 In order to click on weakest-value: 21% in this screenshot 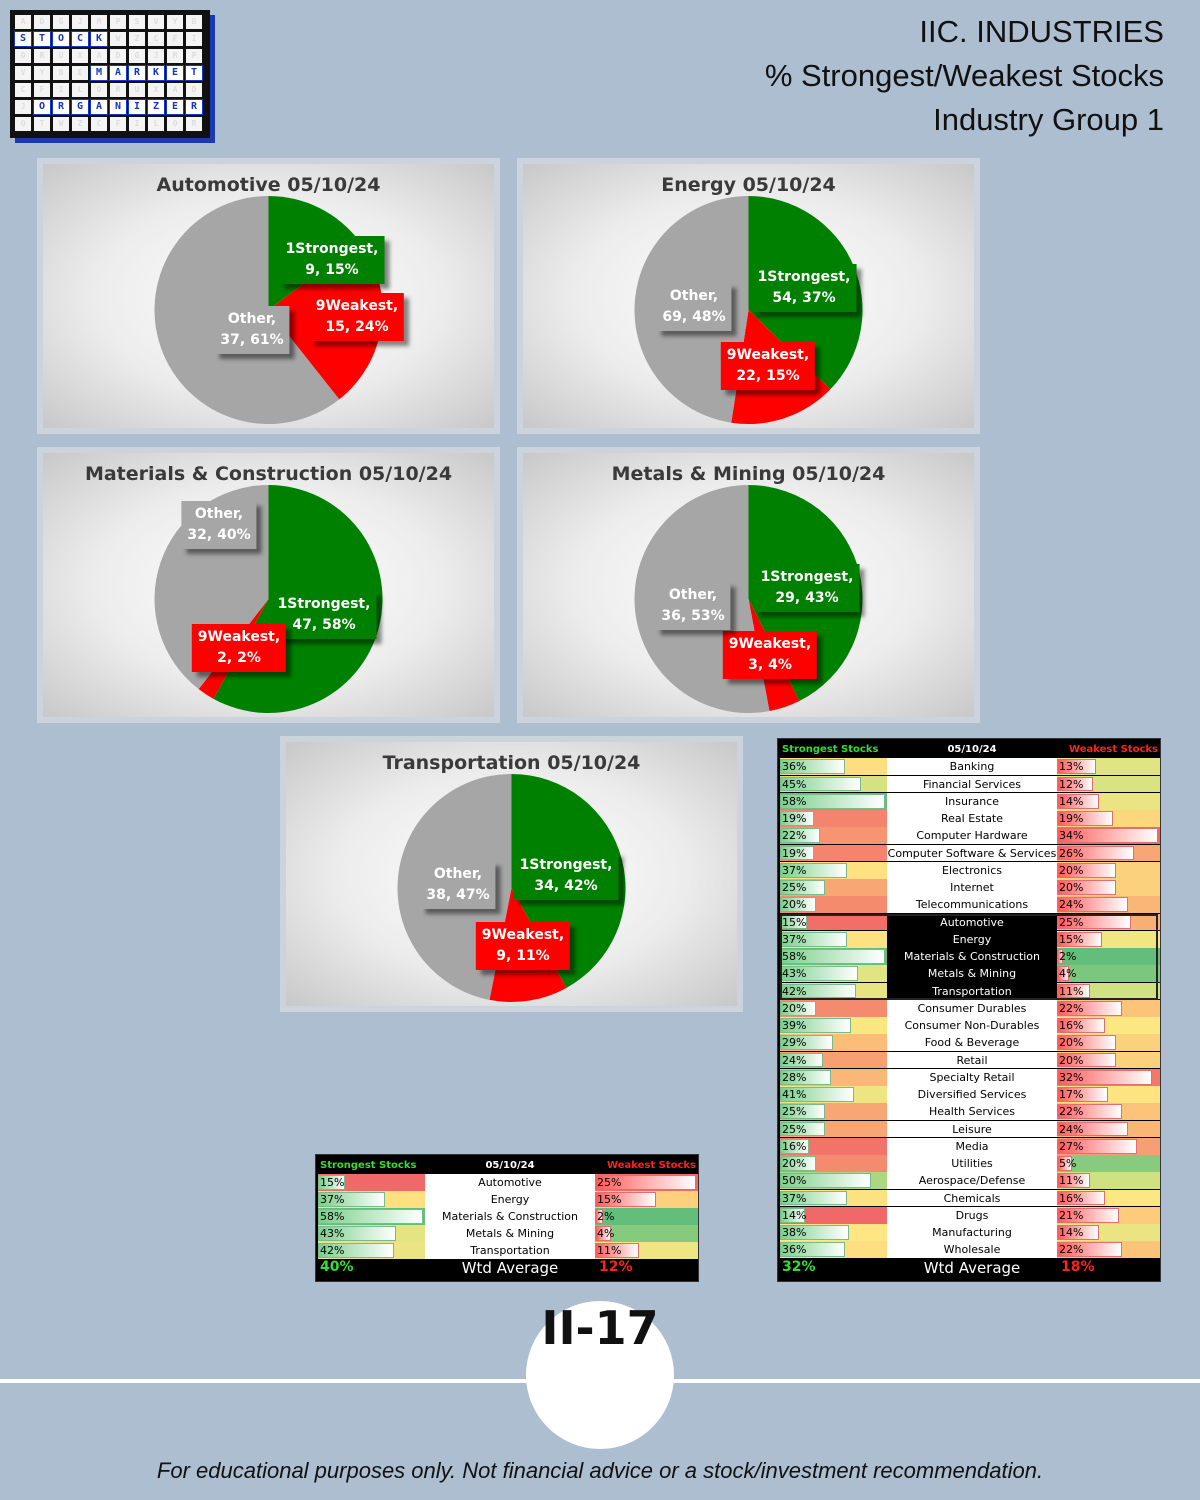, I will do `click(1071, 1215)`.